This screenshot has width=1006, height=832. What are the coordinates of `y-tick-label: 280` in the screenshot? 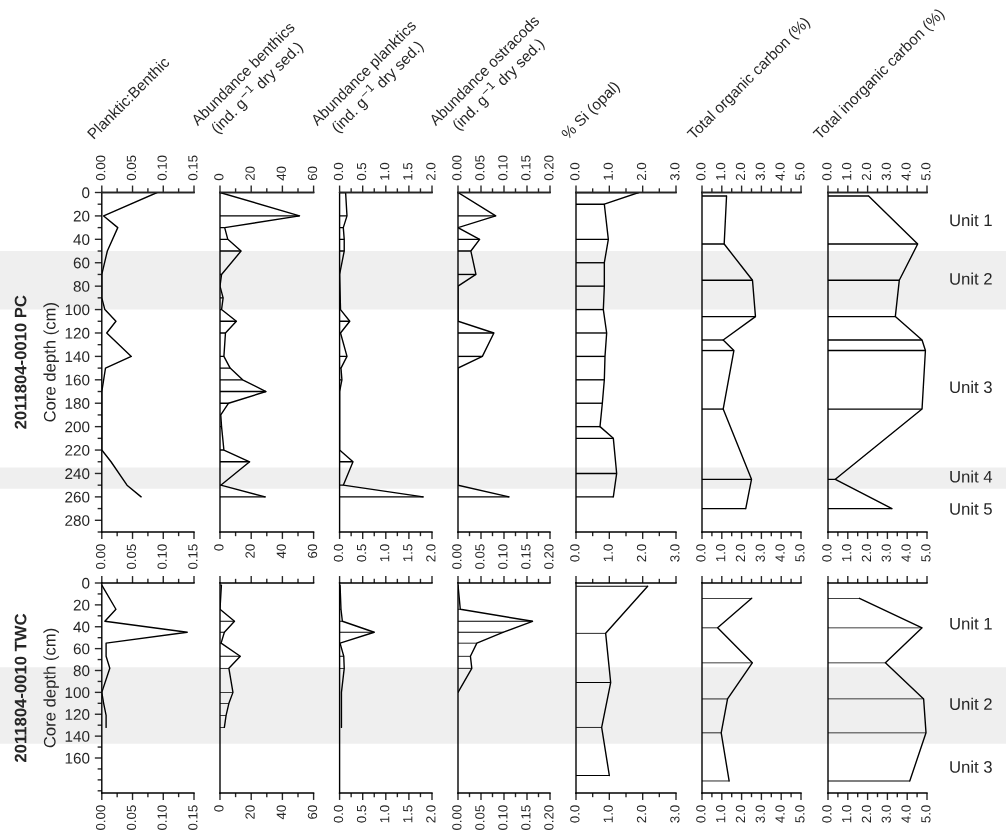 It's located at (77, 520).